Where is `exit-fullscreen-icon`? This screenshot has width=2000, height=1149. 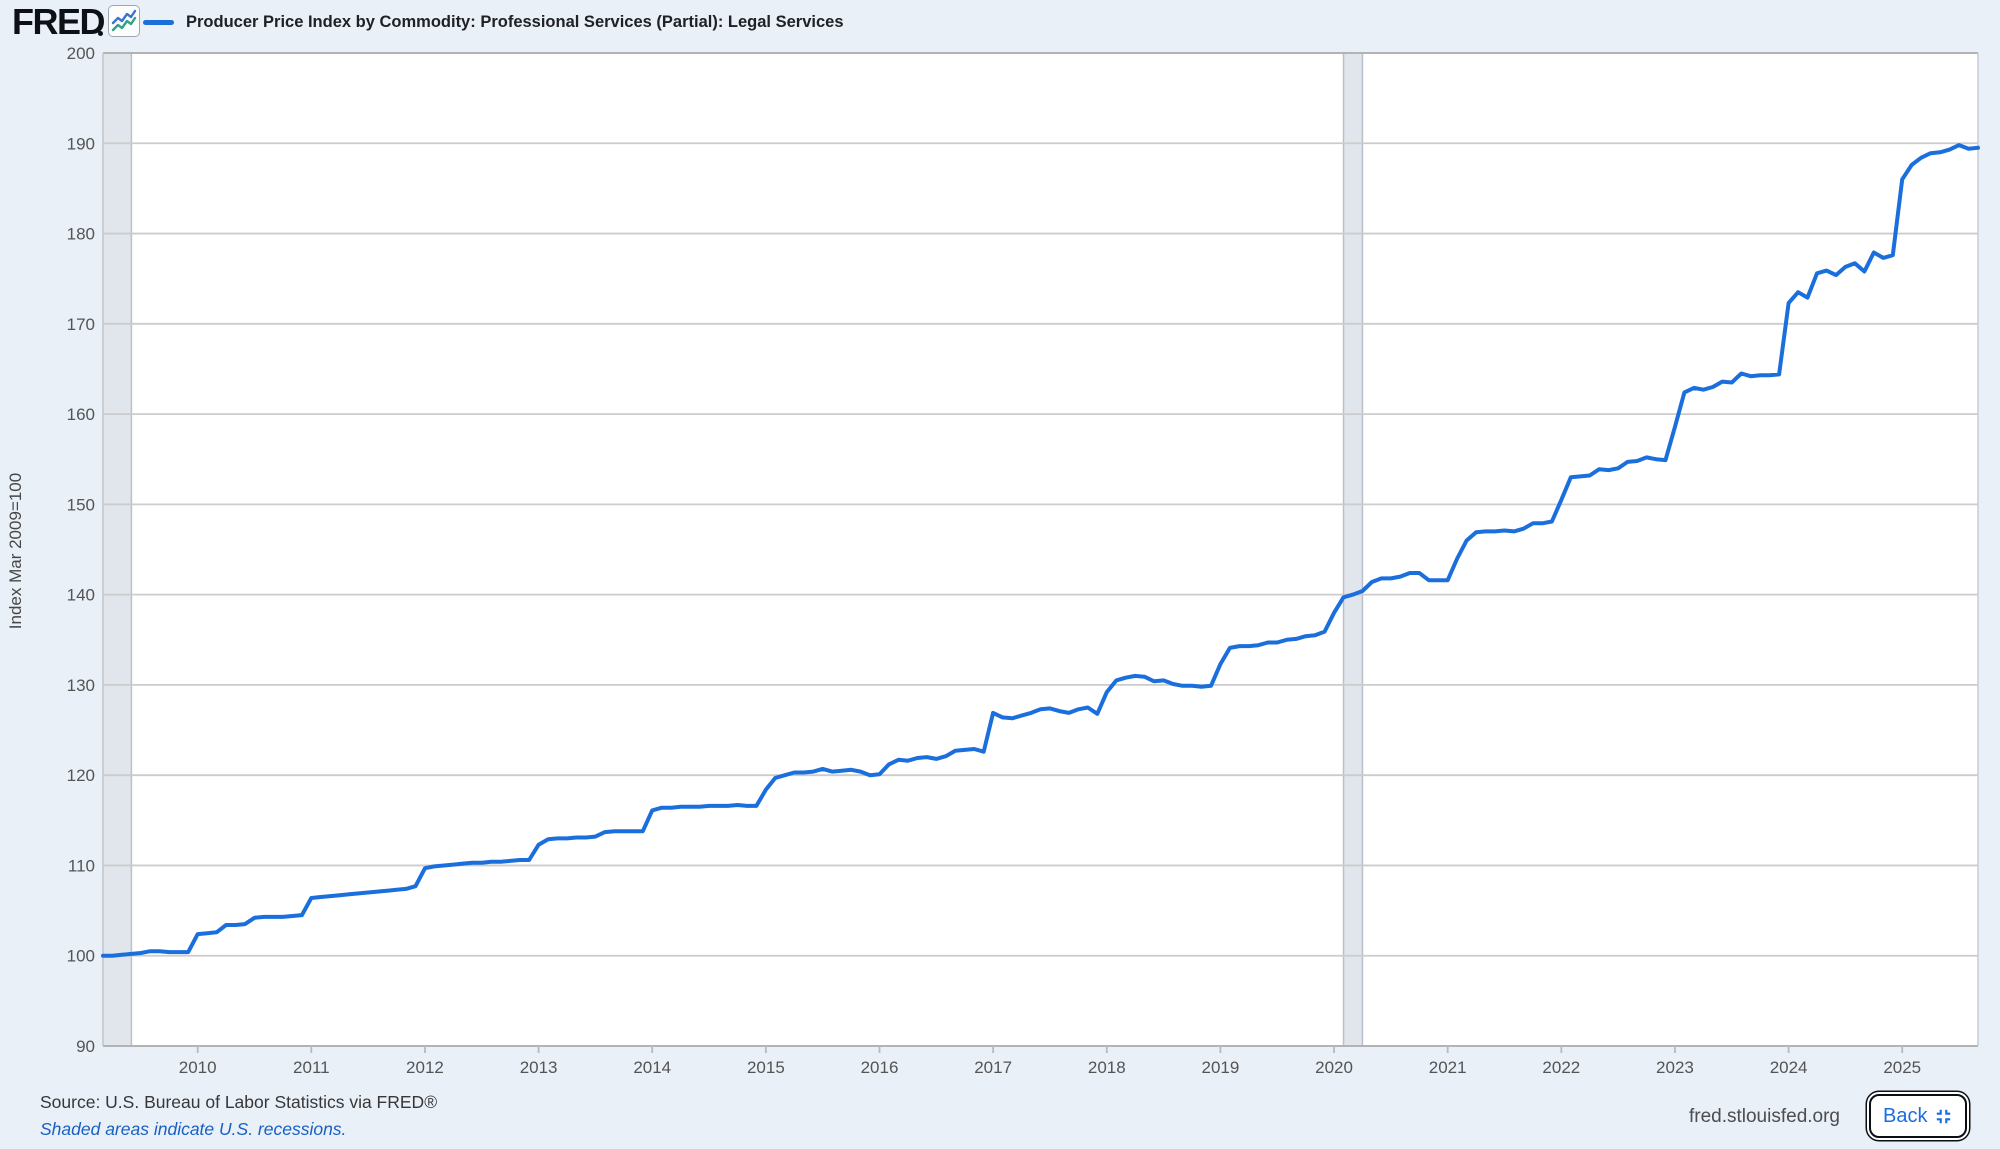
exit-fullscreen-icon is located at coordinates (1943, 1116).